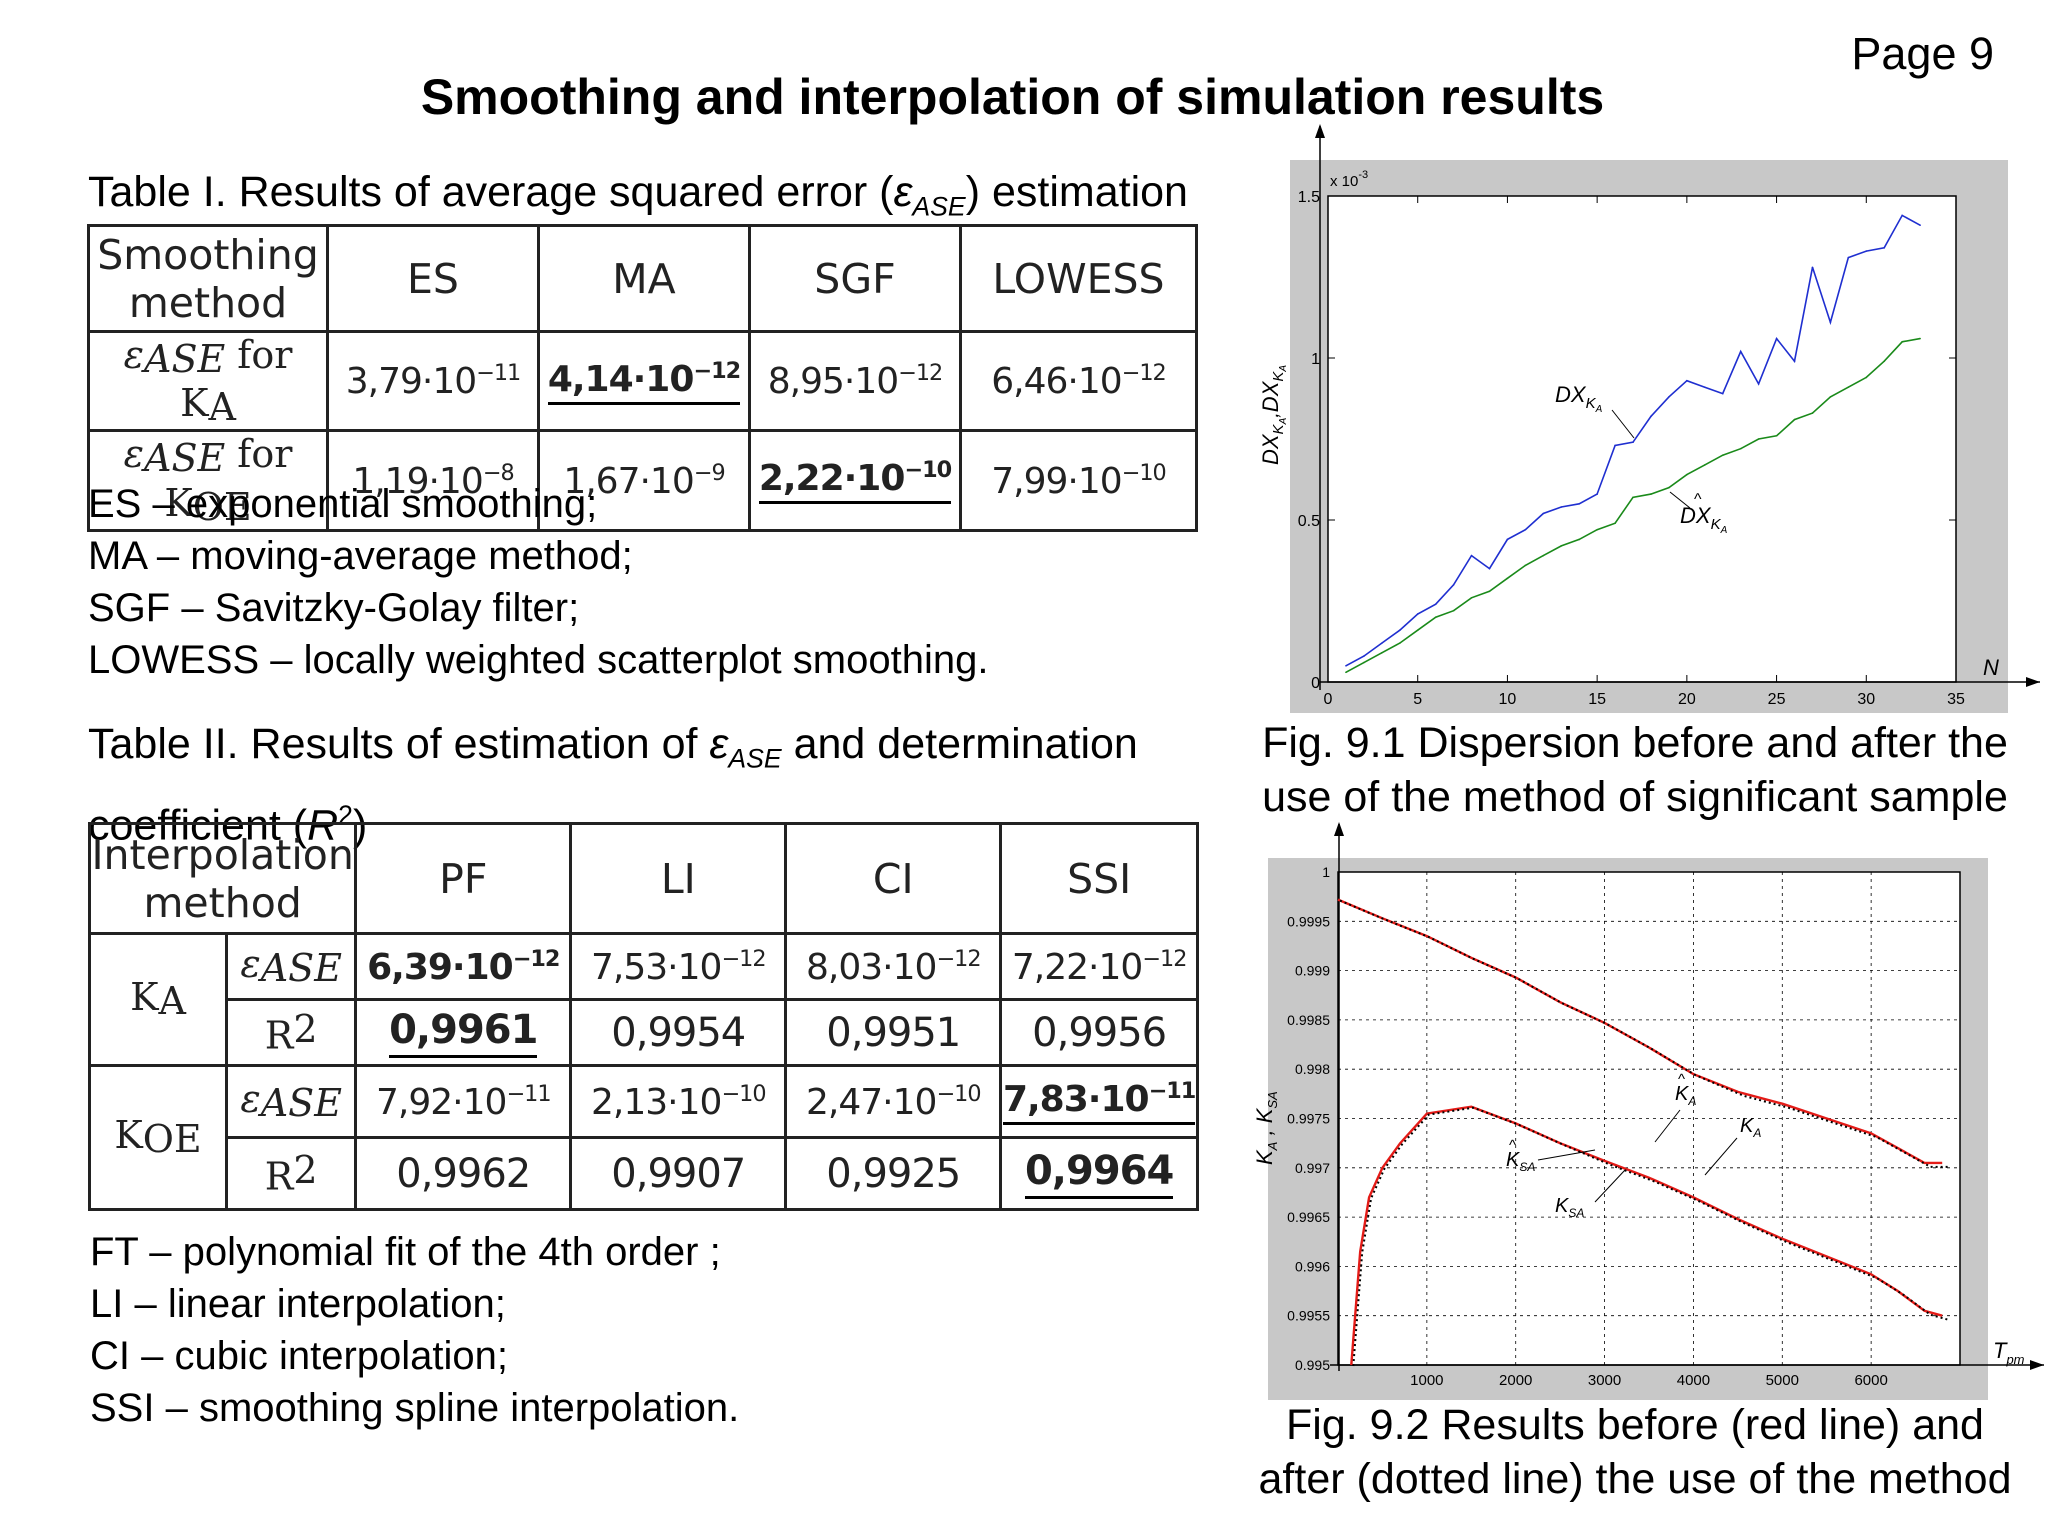 The height and width of the screenshot is (1536, 2048). I want to click on fig2-x-arrowhead, so click(2037, 1365).